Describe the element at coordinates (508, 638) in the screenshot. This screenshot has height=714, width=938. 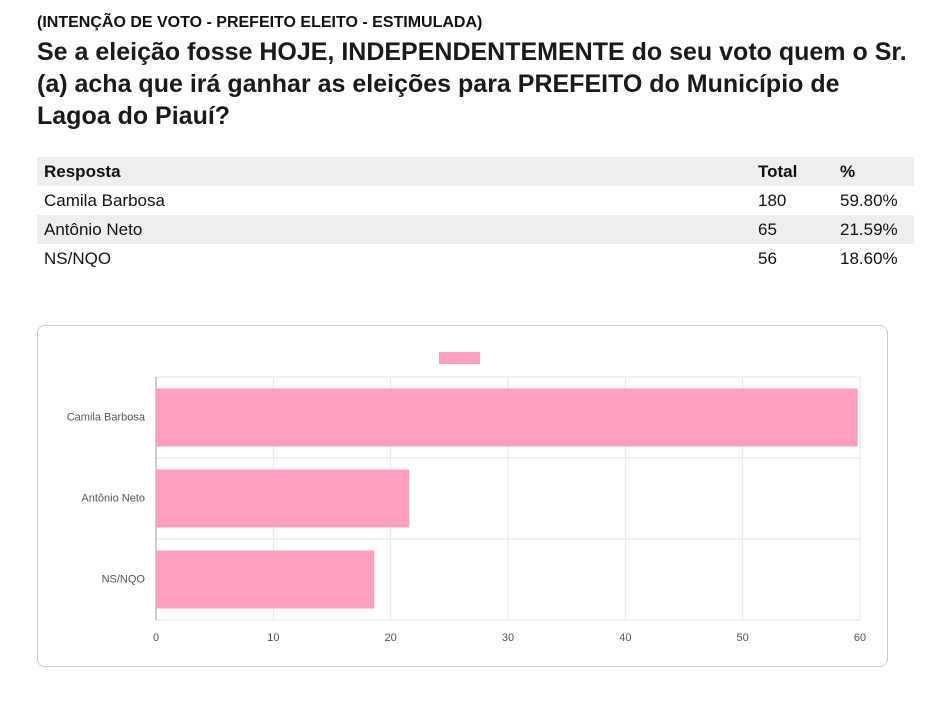
I see `x-tick-label: 30` at that location.